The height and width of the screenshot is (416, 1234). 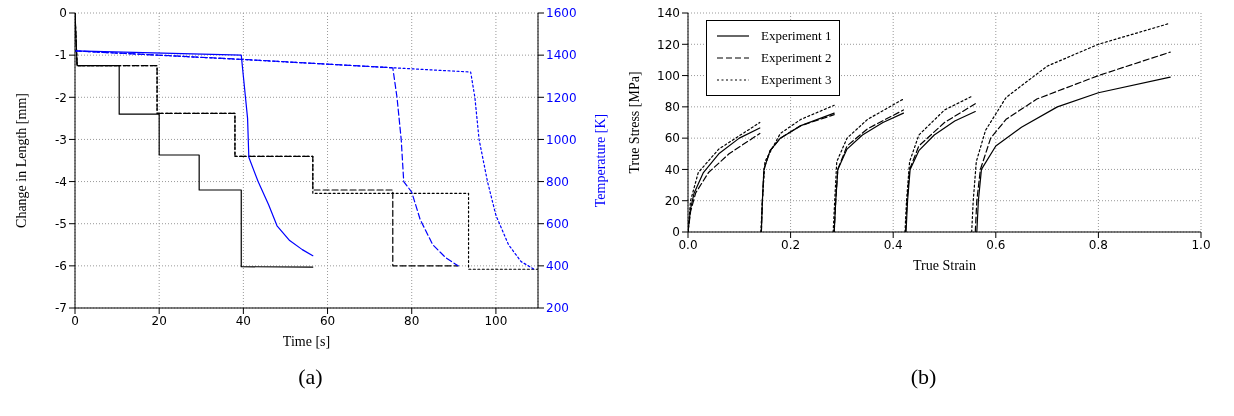 What do you see at coordinates (796, 58) in the screenshot?
I see `legend-label: Experiment 2` at bounding box center [796, 58].